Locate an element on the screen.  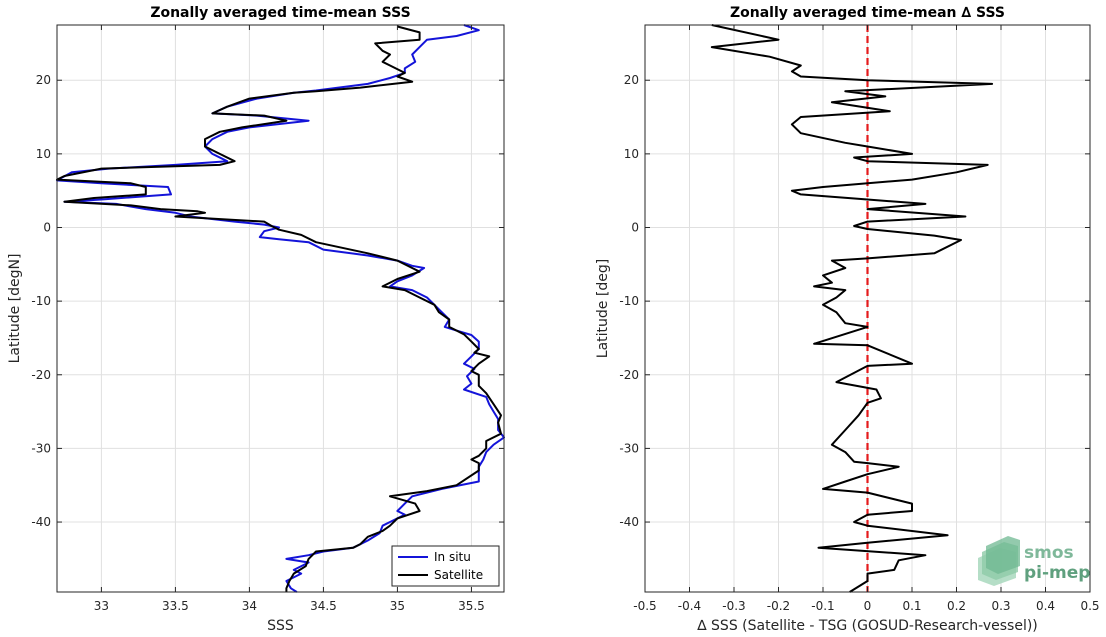
right-chart-title: Zonally averaged time-mean ∆ SSS is located at coordinates (867, 13).